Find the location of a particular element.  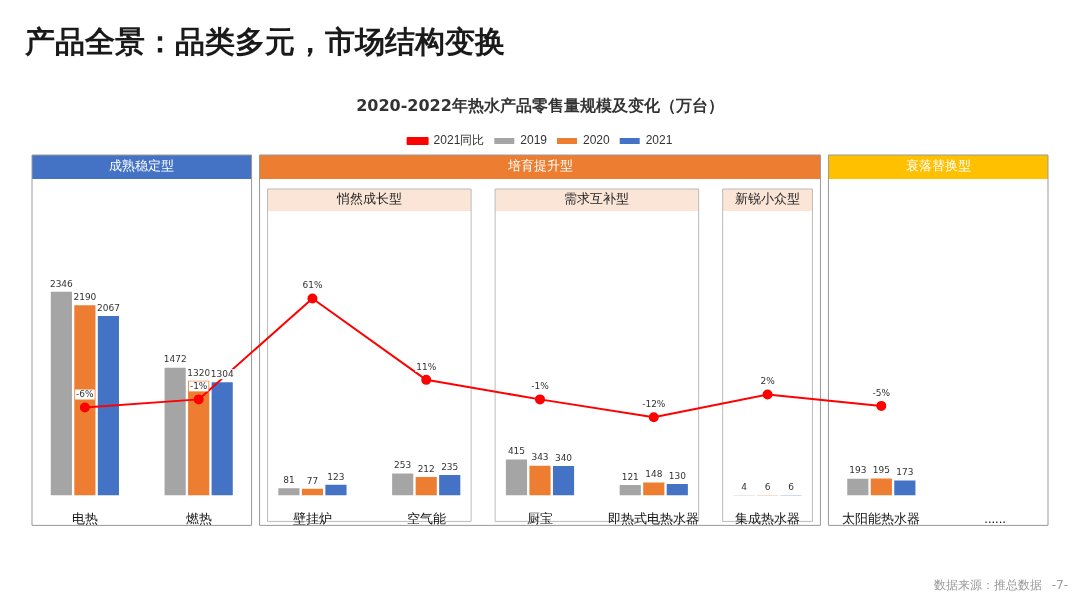

x-tick-label: 集成热水器 is located at coordinates (768, 518).